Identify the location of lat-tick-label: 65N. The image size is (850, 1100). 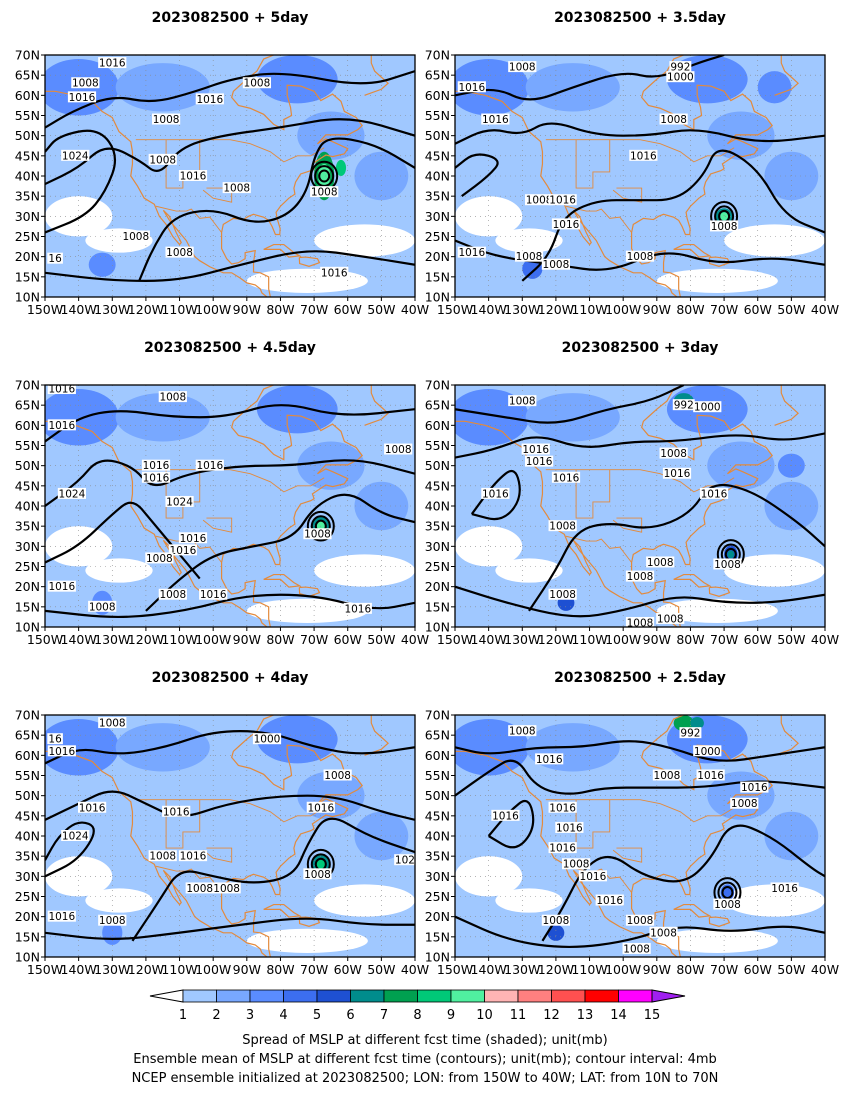
(27, 75).